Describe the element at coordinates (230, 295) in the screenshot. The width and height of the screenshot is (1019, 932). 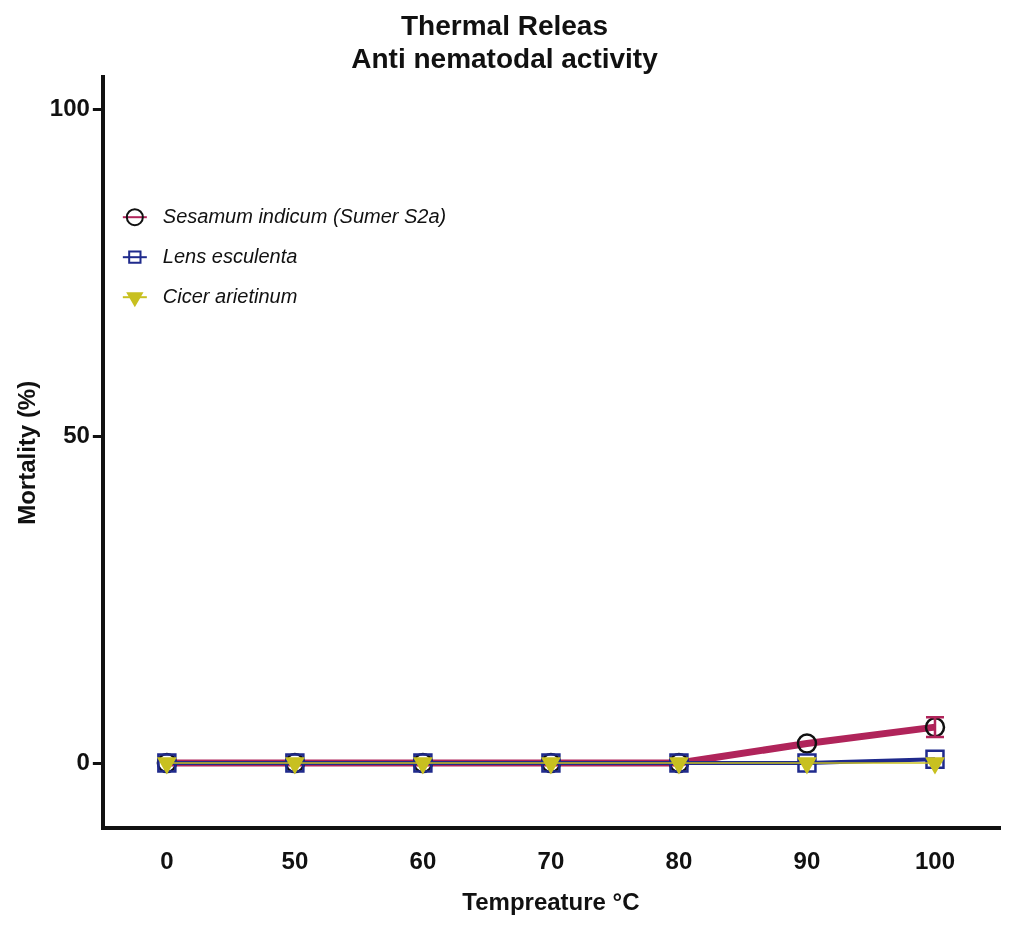
I see `legend-label: Cicer arietinum` at that location.